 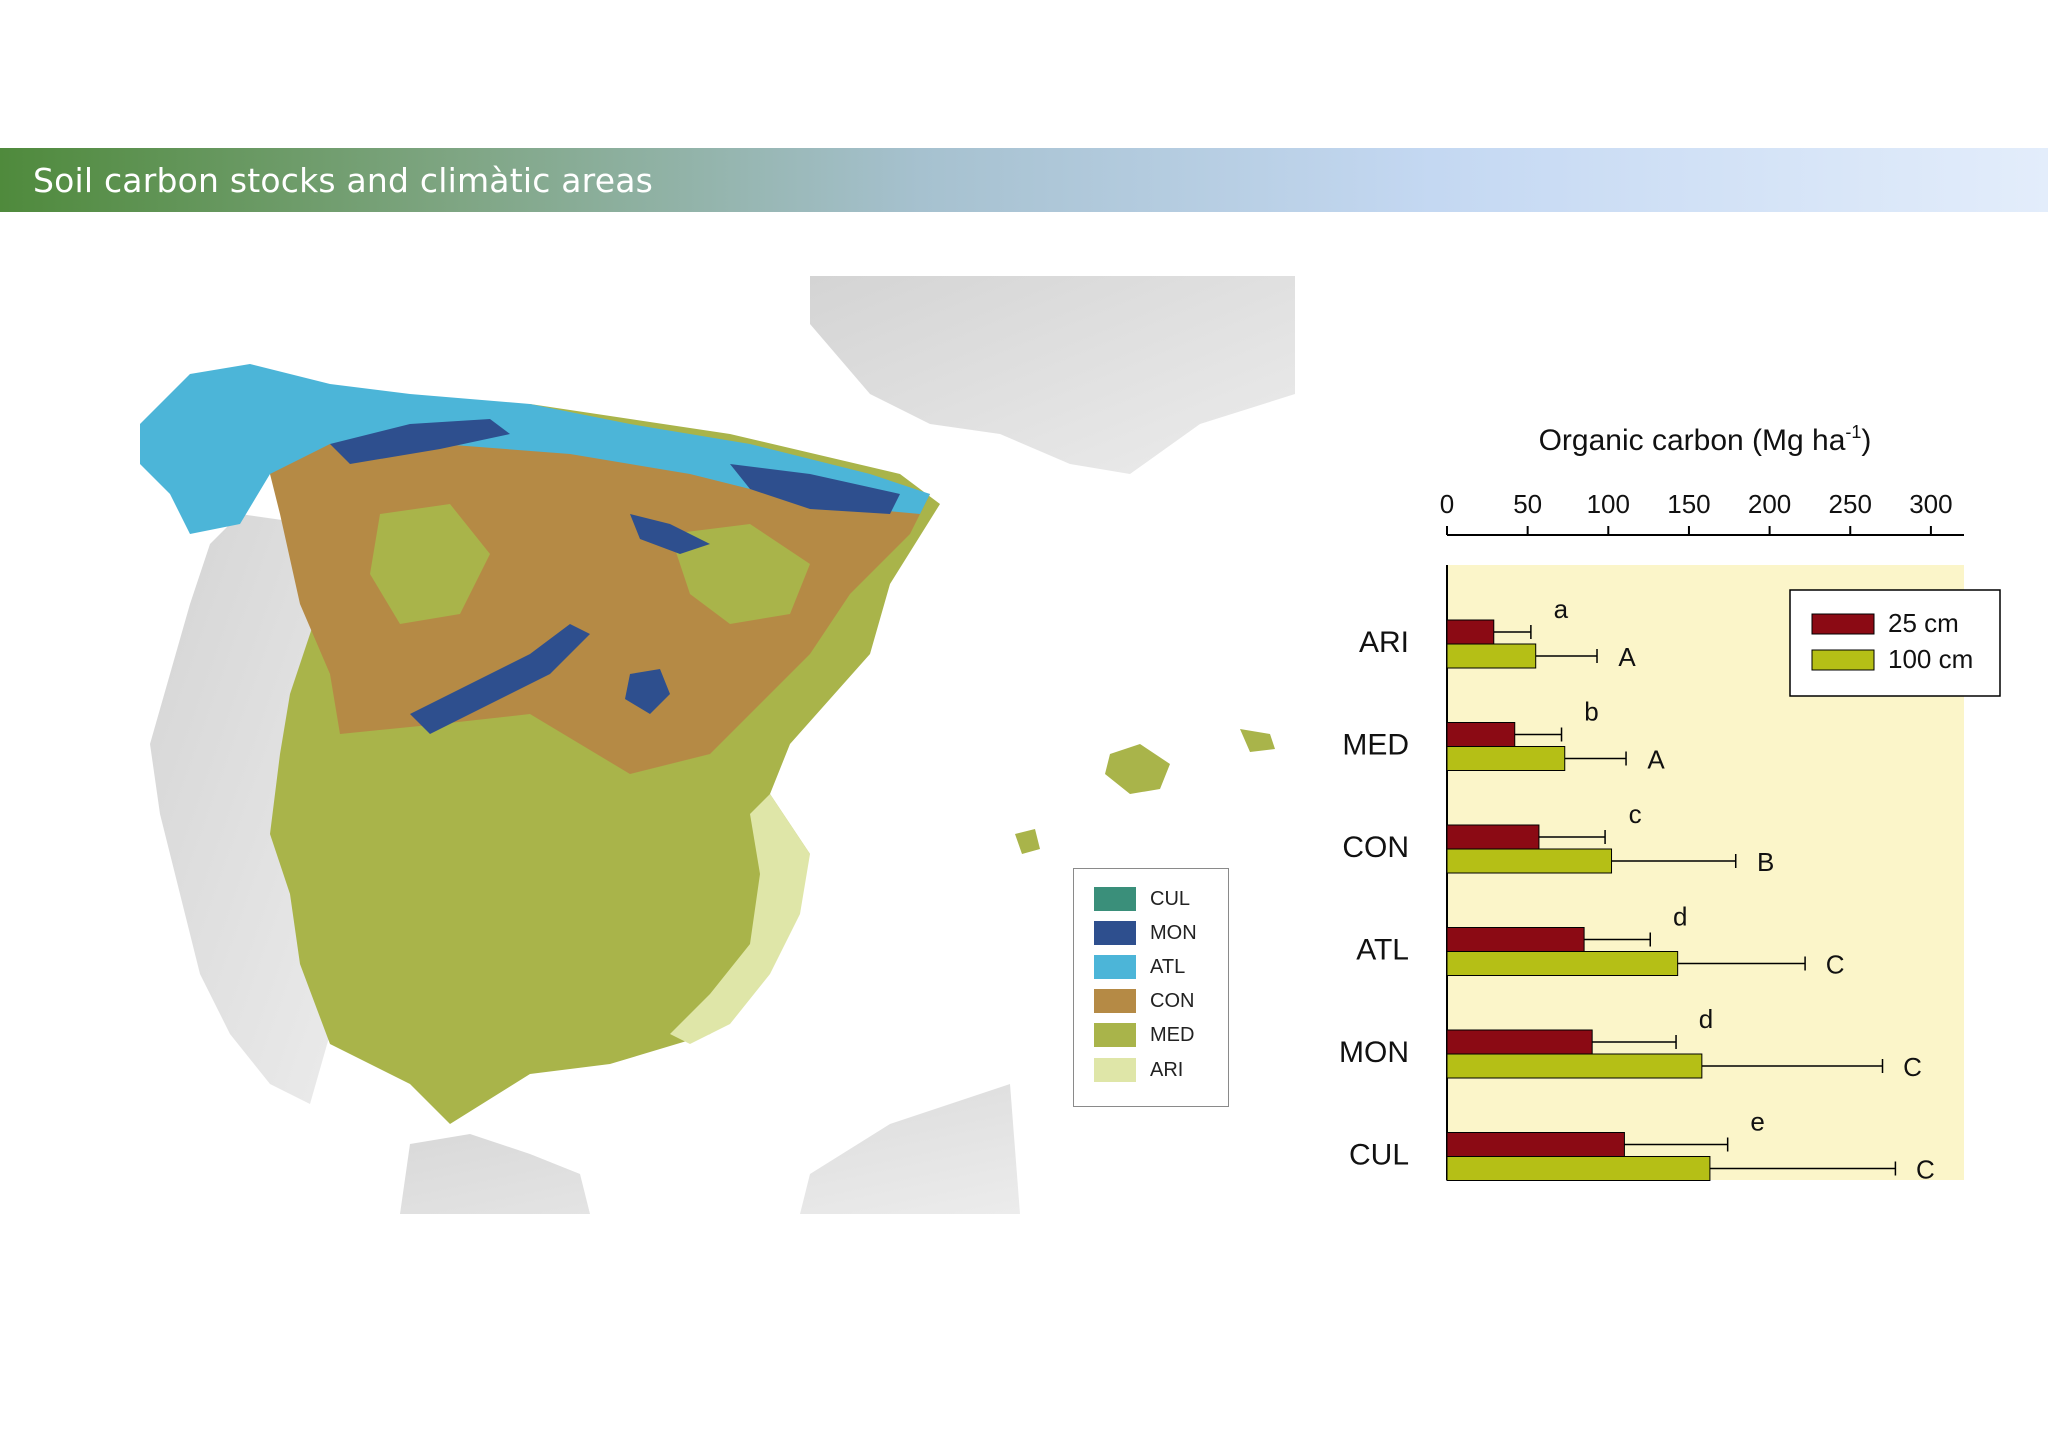 What do you see at coordinates (1895, 643) in the screenshot?
I see `chart-legend` at bounding box center [1895, 643].